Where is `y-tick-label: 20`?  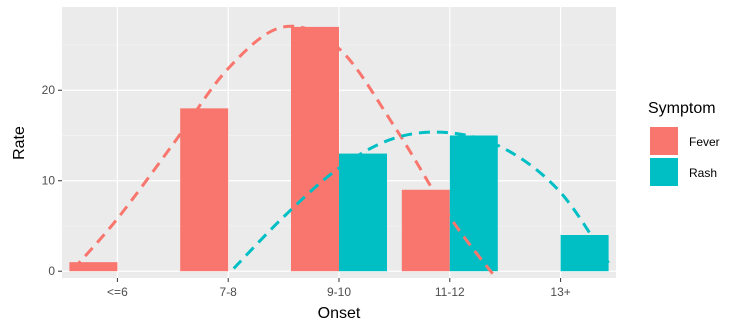 y-tick-label: 20 is located at coordinates (49, 90).